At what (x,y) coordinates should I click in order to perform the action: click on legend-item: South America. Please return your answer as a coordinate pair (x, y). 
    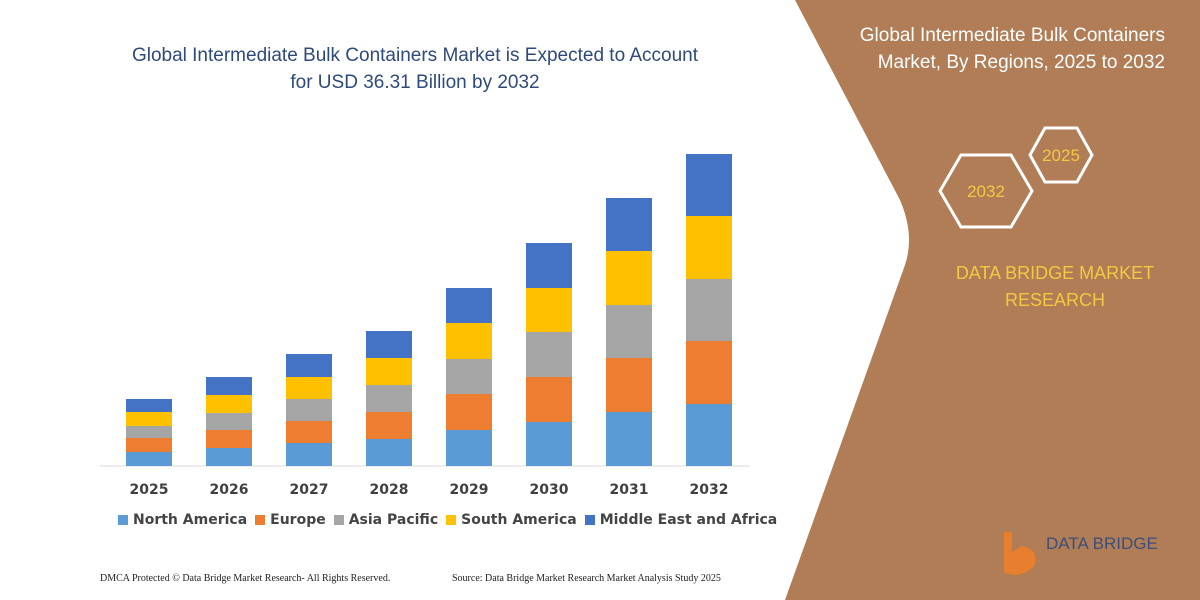
    Looking at the image, I should click on (511, 520).